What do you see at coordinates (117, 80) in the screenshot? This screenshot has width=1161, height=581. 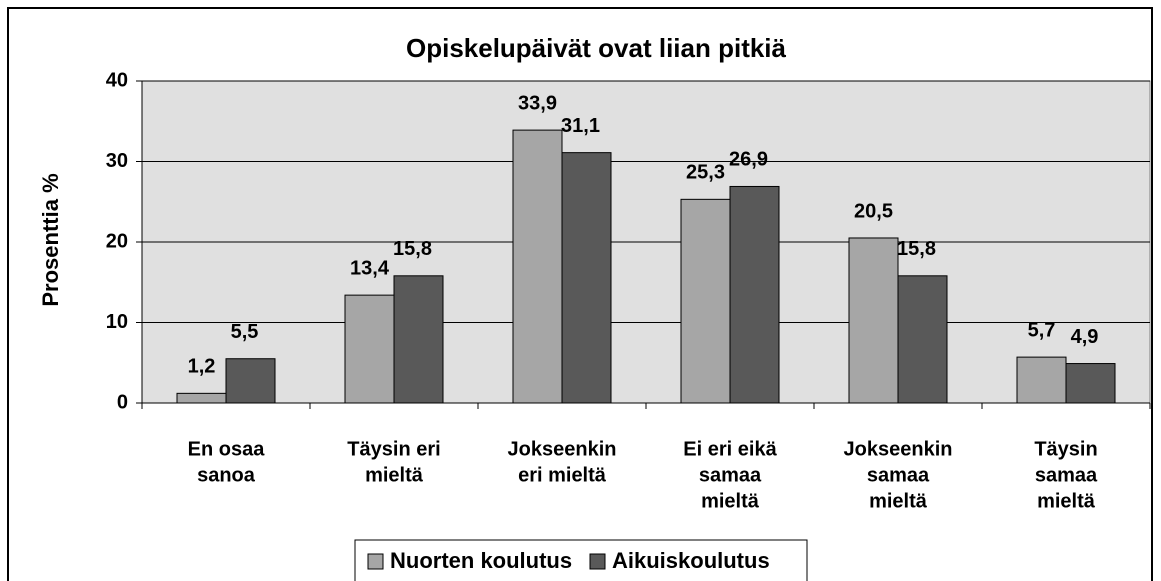 I see `y-tick-label: 40` at bounding box center [117, 80].